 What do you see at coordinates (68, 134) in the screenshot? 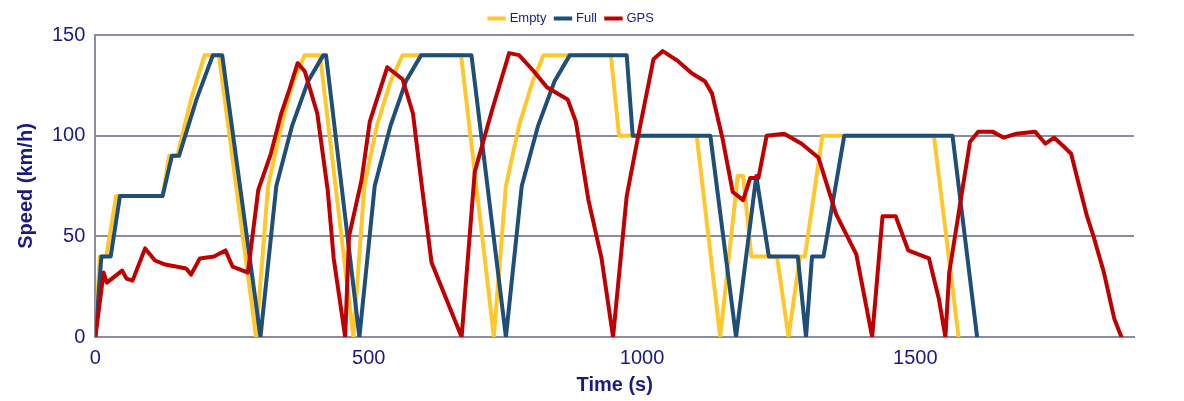
I see `y-tick-label: 100` at bounding box center [68, 134].